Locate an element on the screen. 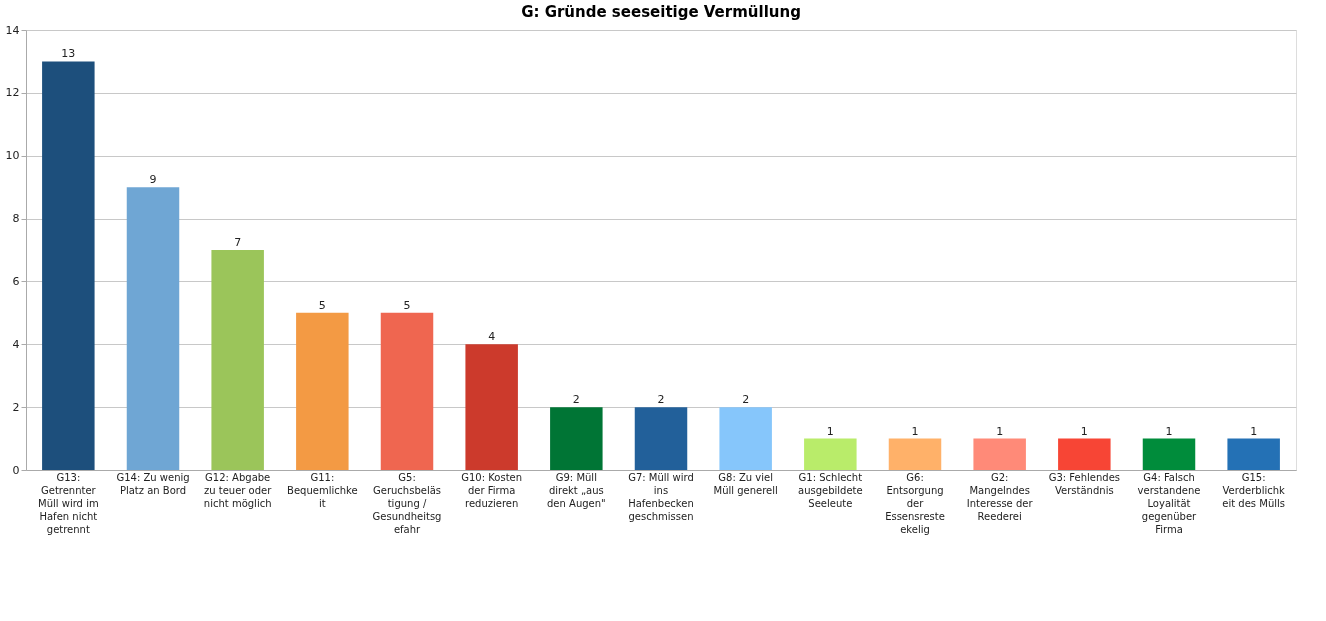 The image size is (1326, 621). data-label: 13 is located at coordinates (68, 54).